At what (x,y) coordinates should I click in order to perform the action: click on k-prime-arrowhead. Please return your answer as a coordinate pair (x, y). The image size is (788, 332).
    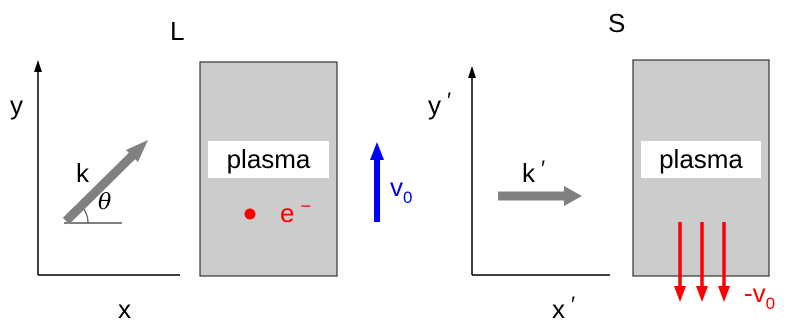
    Looking at the image, I should click on (573, 196).